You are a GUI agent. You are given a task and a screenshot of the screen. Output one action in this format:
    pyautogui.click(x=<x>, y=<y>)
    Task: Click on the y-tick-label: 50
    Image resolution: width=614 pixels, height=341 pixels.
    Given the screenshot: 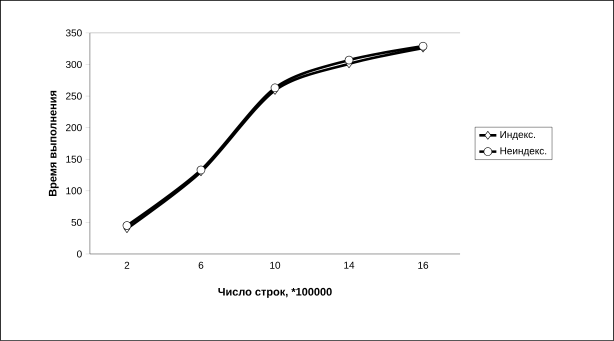 What is the action you would take?
    pyautogui.click(x=76, y=222)
    